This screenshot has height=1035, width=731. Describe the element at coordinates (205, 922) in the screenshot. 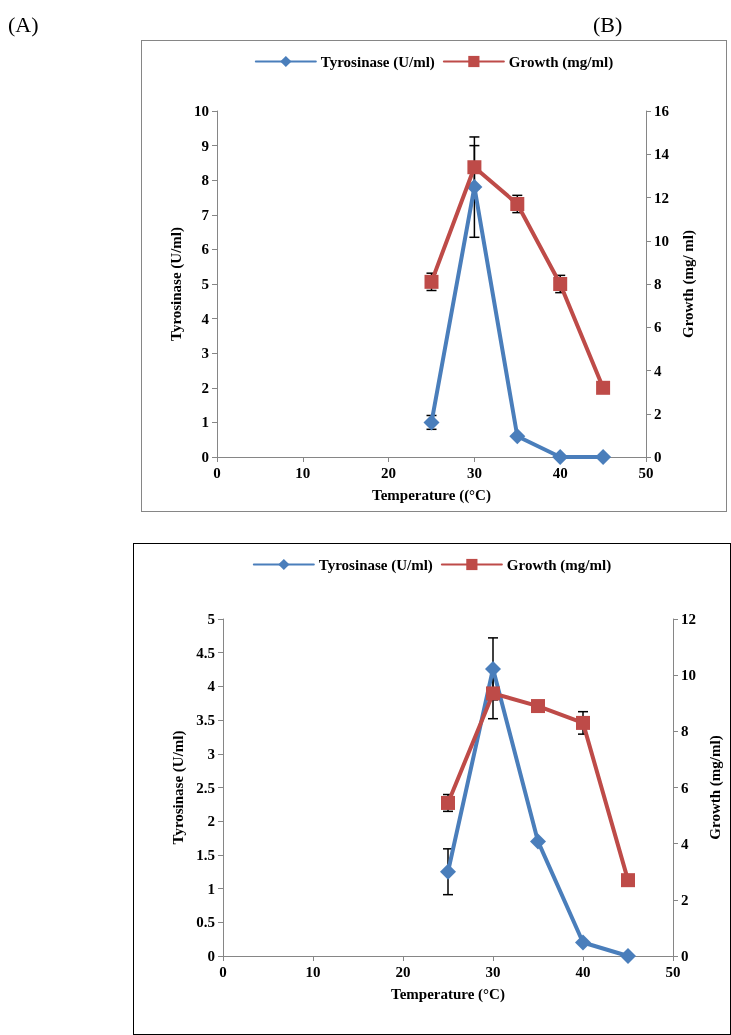

I see `y-tick-label: 0.5` at that location.